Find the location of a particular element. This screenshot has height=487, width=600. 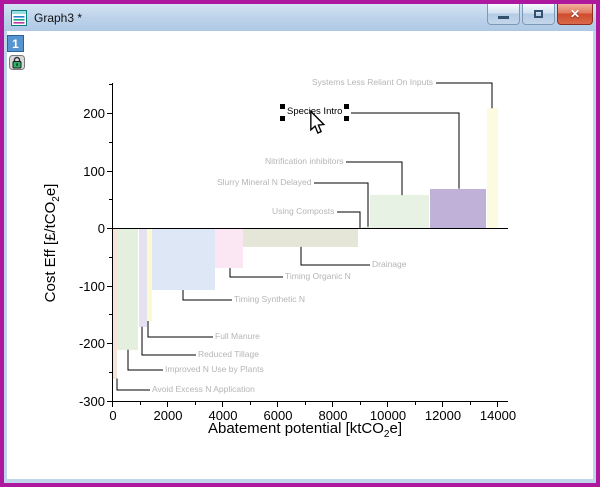

bar-drainage is located at coordinates (300, 238).